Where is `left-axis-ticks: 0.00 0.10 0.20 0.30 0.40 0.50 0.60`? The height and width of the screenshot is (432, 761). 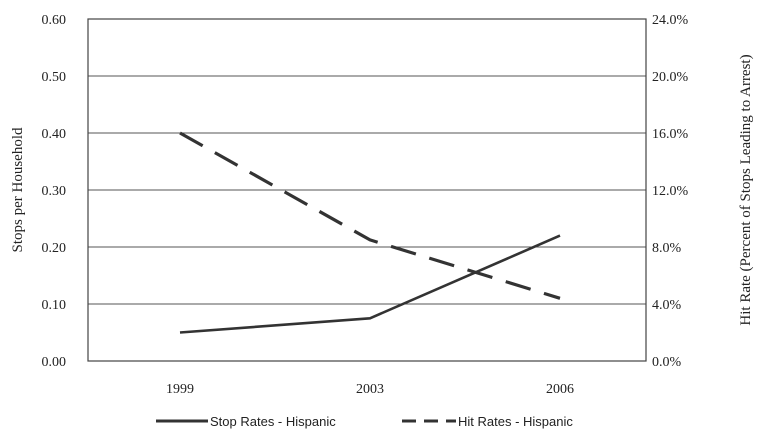 left-axis-ticks: 0.00 0.10 0.20 0.30 0.40 0.50 0.60 is located at coordinates (54, 191).